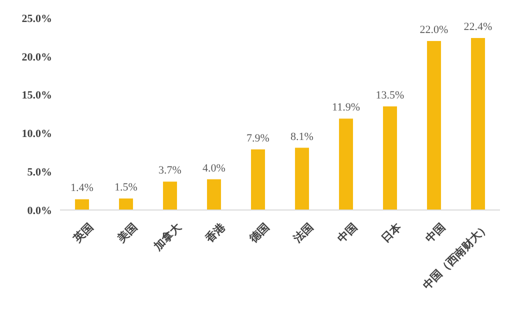 The width and height of the screenshot is (528, 333). Describe the element at coordinates (214, 168) in the screenshot. I see `data-label: 4.0%` at that location.